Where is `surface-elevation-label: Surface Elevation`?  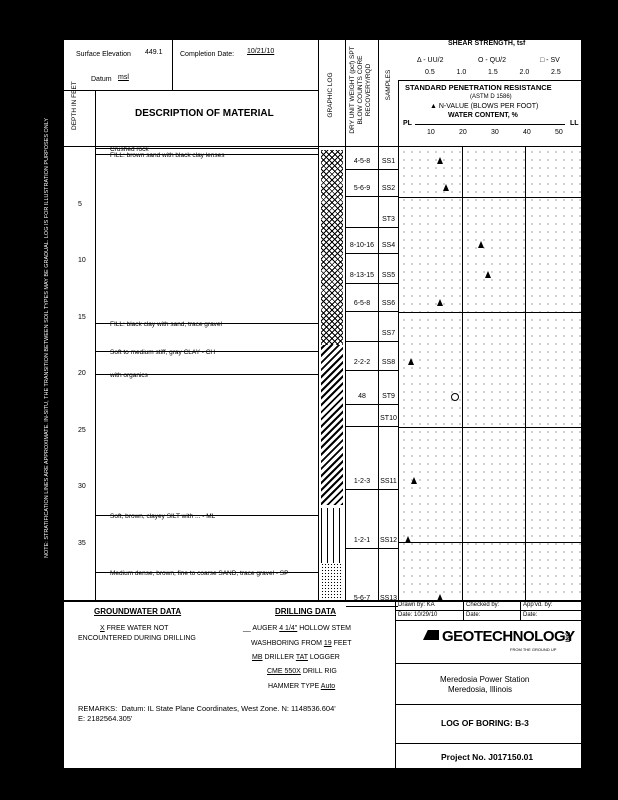 surface-elevation-label: Surface Elevation is located at coordinates (103, 54).